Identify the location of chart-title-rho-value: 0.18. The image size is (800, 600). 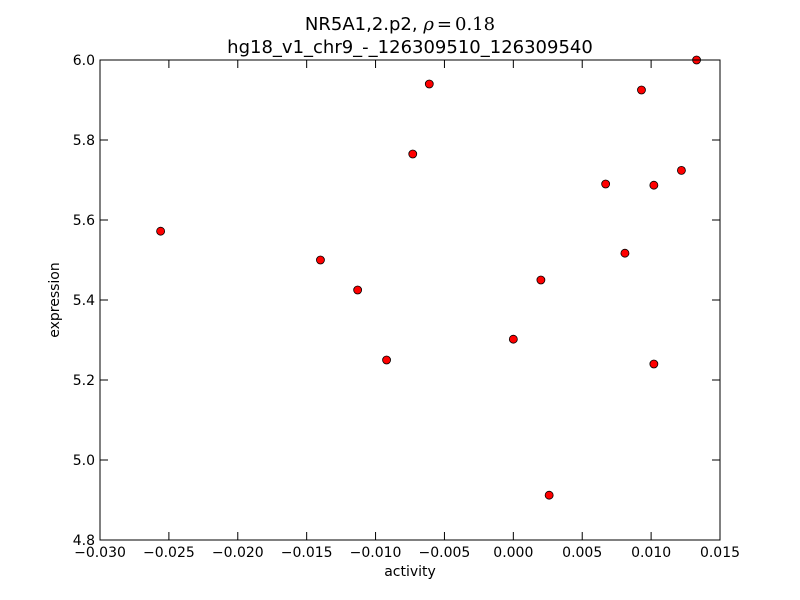
(475, 24).